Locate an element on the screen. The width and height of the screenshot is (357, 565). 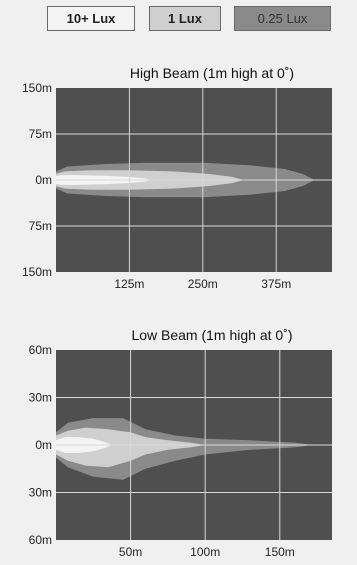
x-tick-label: 50m is located at coordinates (130, 552).